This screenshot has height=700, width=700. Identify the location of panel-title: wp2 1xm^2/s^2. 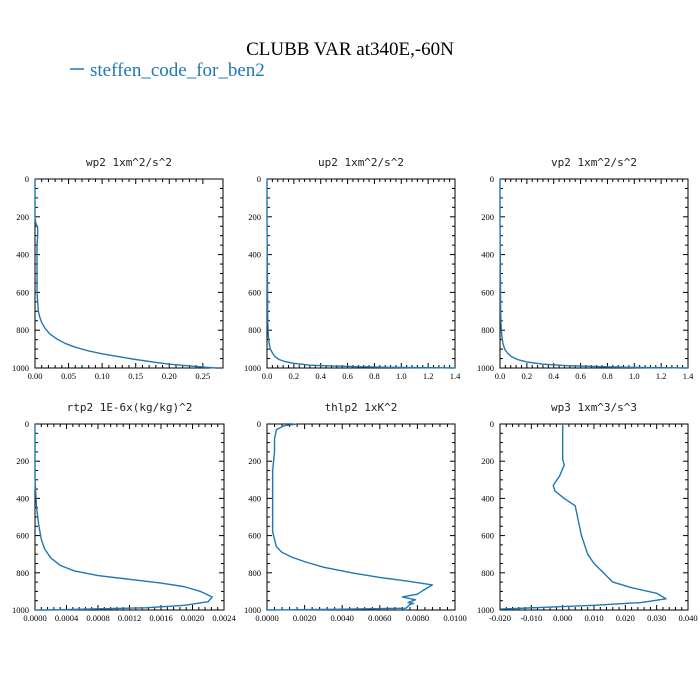
(129, 162).